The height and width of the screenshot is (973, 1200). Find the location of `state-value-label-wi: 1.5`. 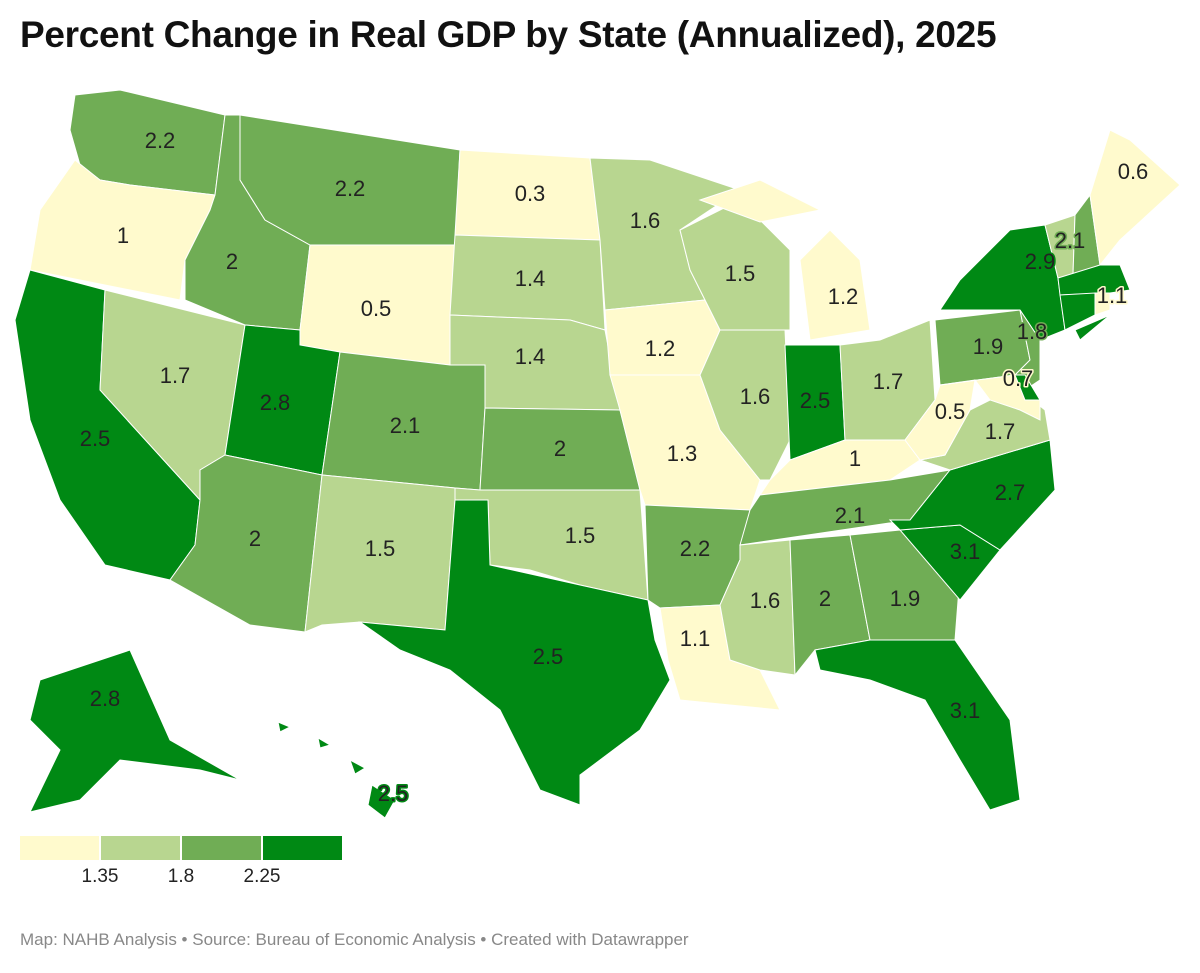

state-value-label-wi: 1.5 is located at coordinates (740, 273).